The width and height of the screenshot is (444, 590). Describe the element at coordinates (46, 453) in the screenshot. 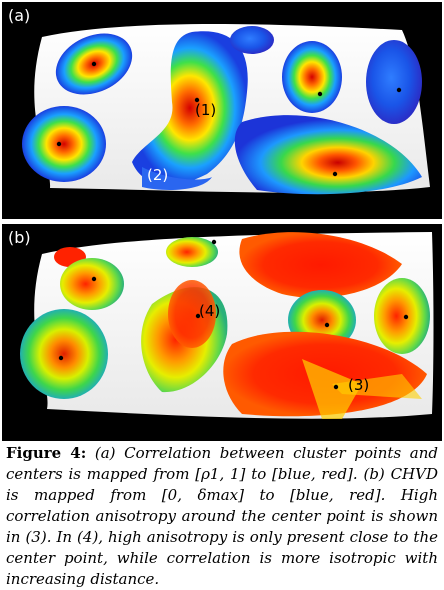

I see `figure-label: Figure 4:` at that location.